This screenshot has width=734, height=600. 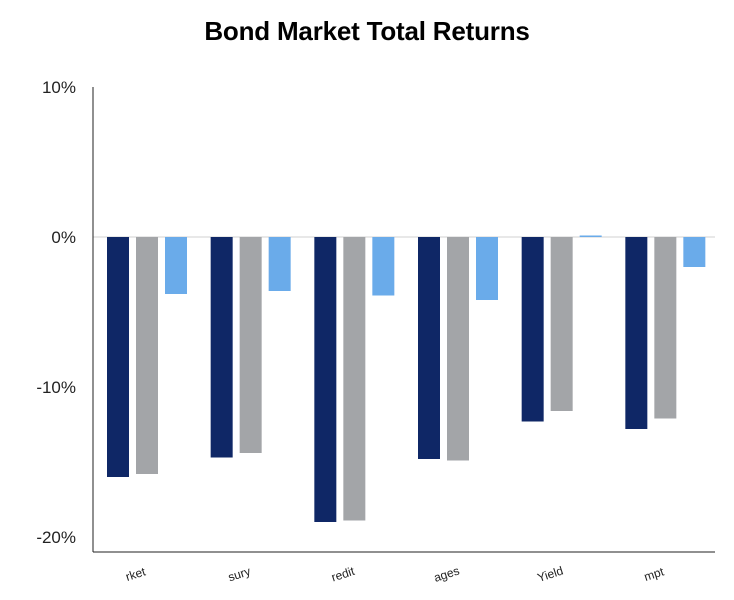 I want to click on x-tick-label: redit, so click(x=343, y=574).